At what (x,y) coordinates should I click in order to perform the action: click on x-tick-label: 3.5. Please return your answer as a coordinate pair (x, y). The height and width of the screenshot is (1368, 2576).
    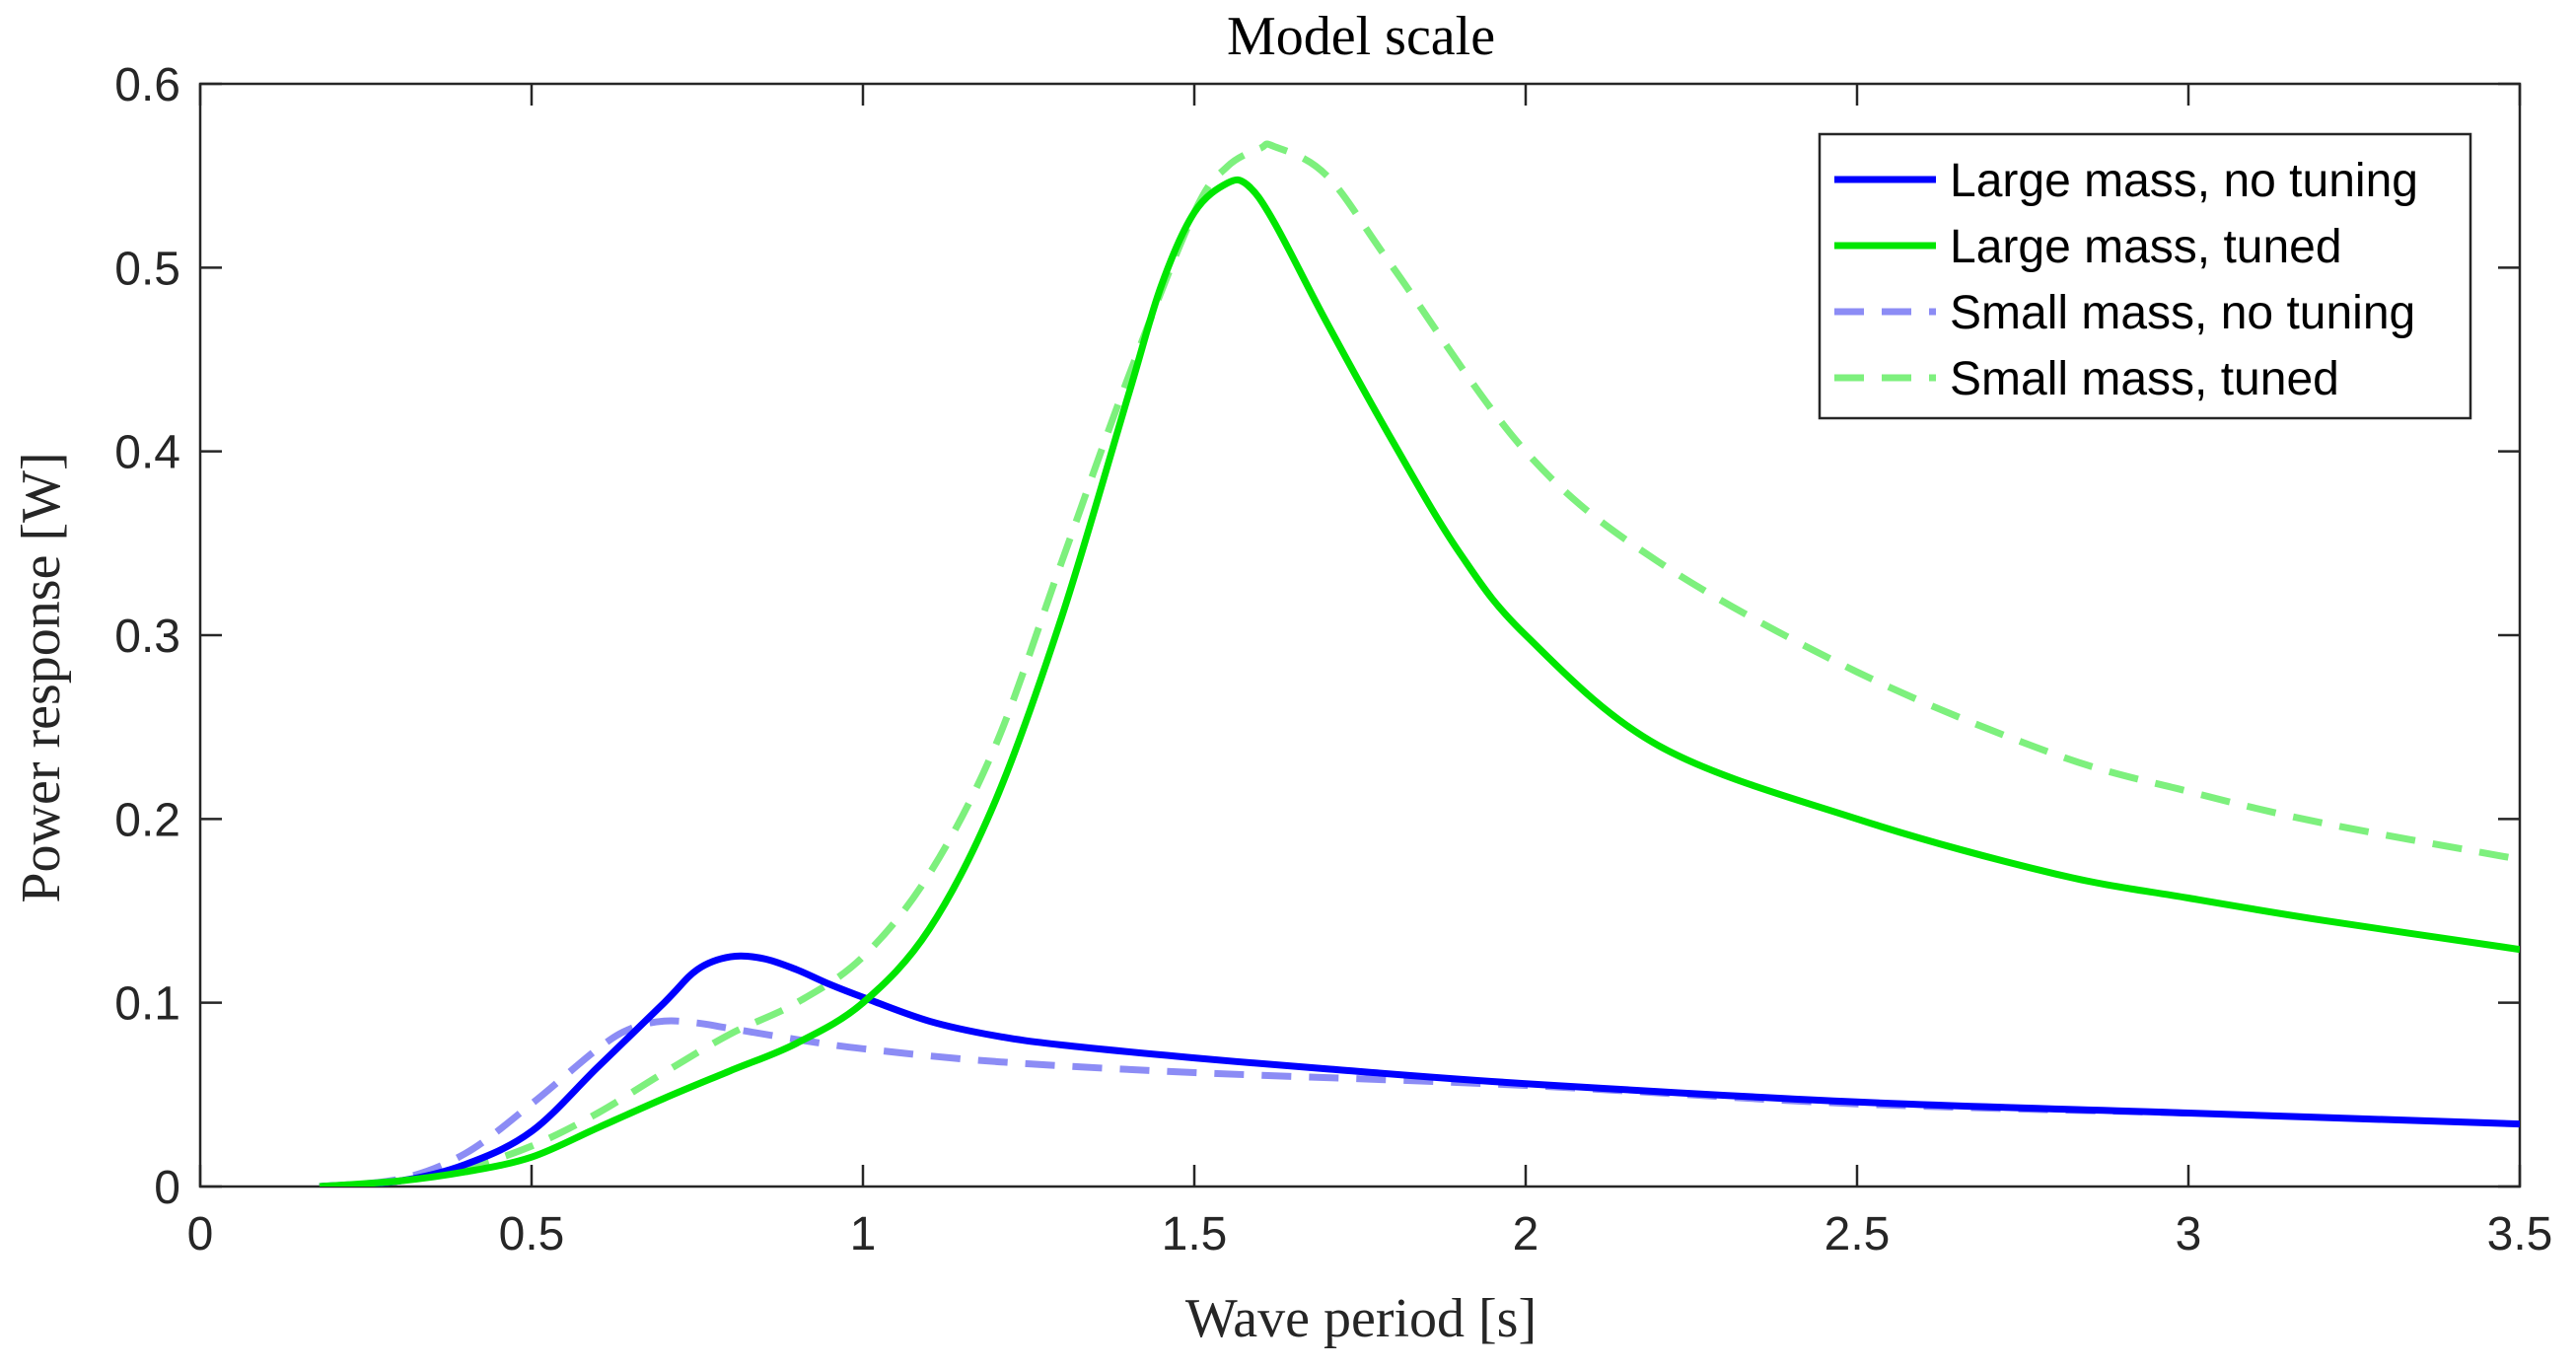
    Looking at the image, I should click on (2520, 1234).